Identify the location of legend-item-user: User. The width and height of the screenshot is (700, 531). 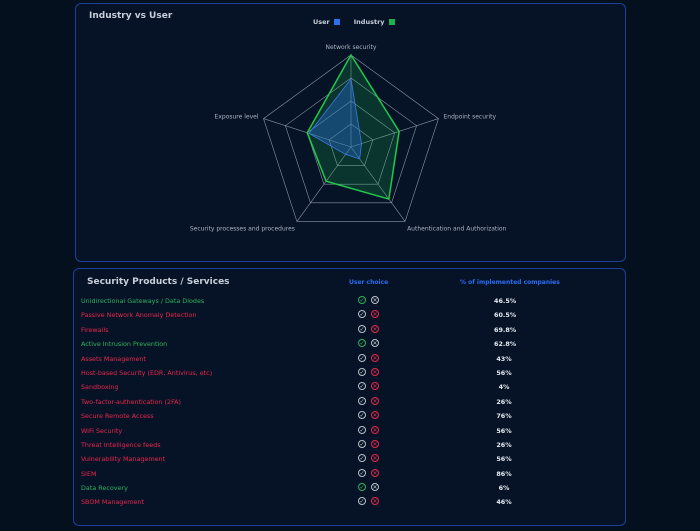
(326, 22).